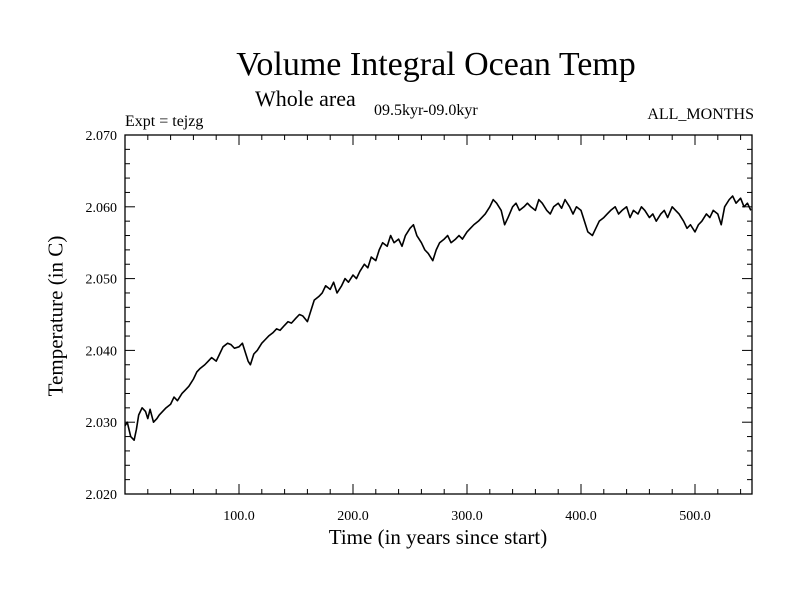 This screenshot has width=800, height=600. What do you see at coordinates (102, 495) in the screenshot?
I see `y-tick-label: 2.020` at bounding box center [102, 495].